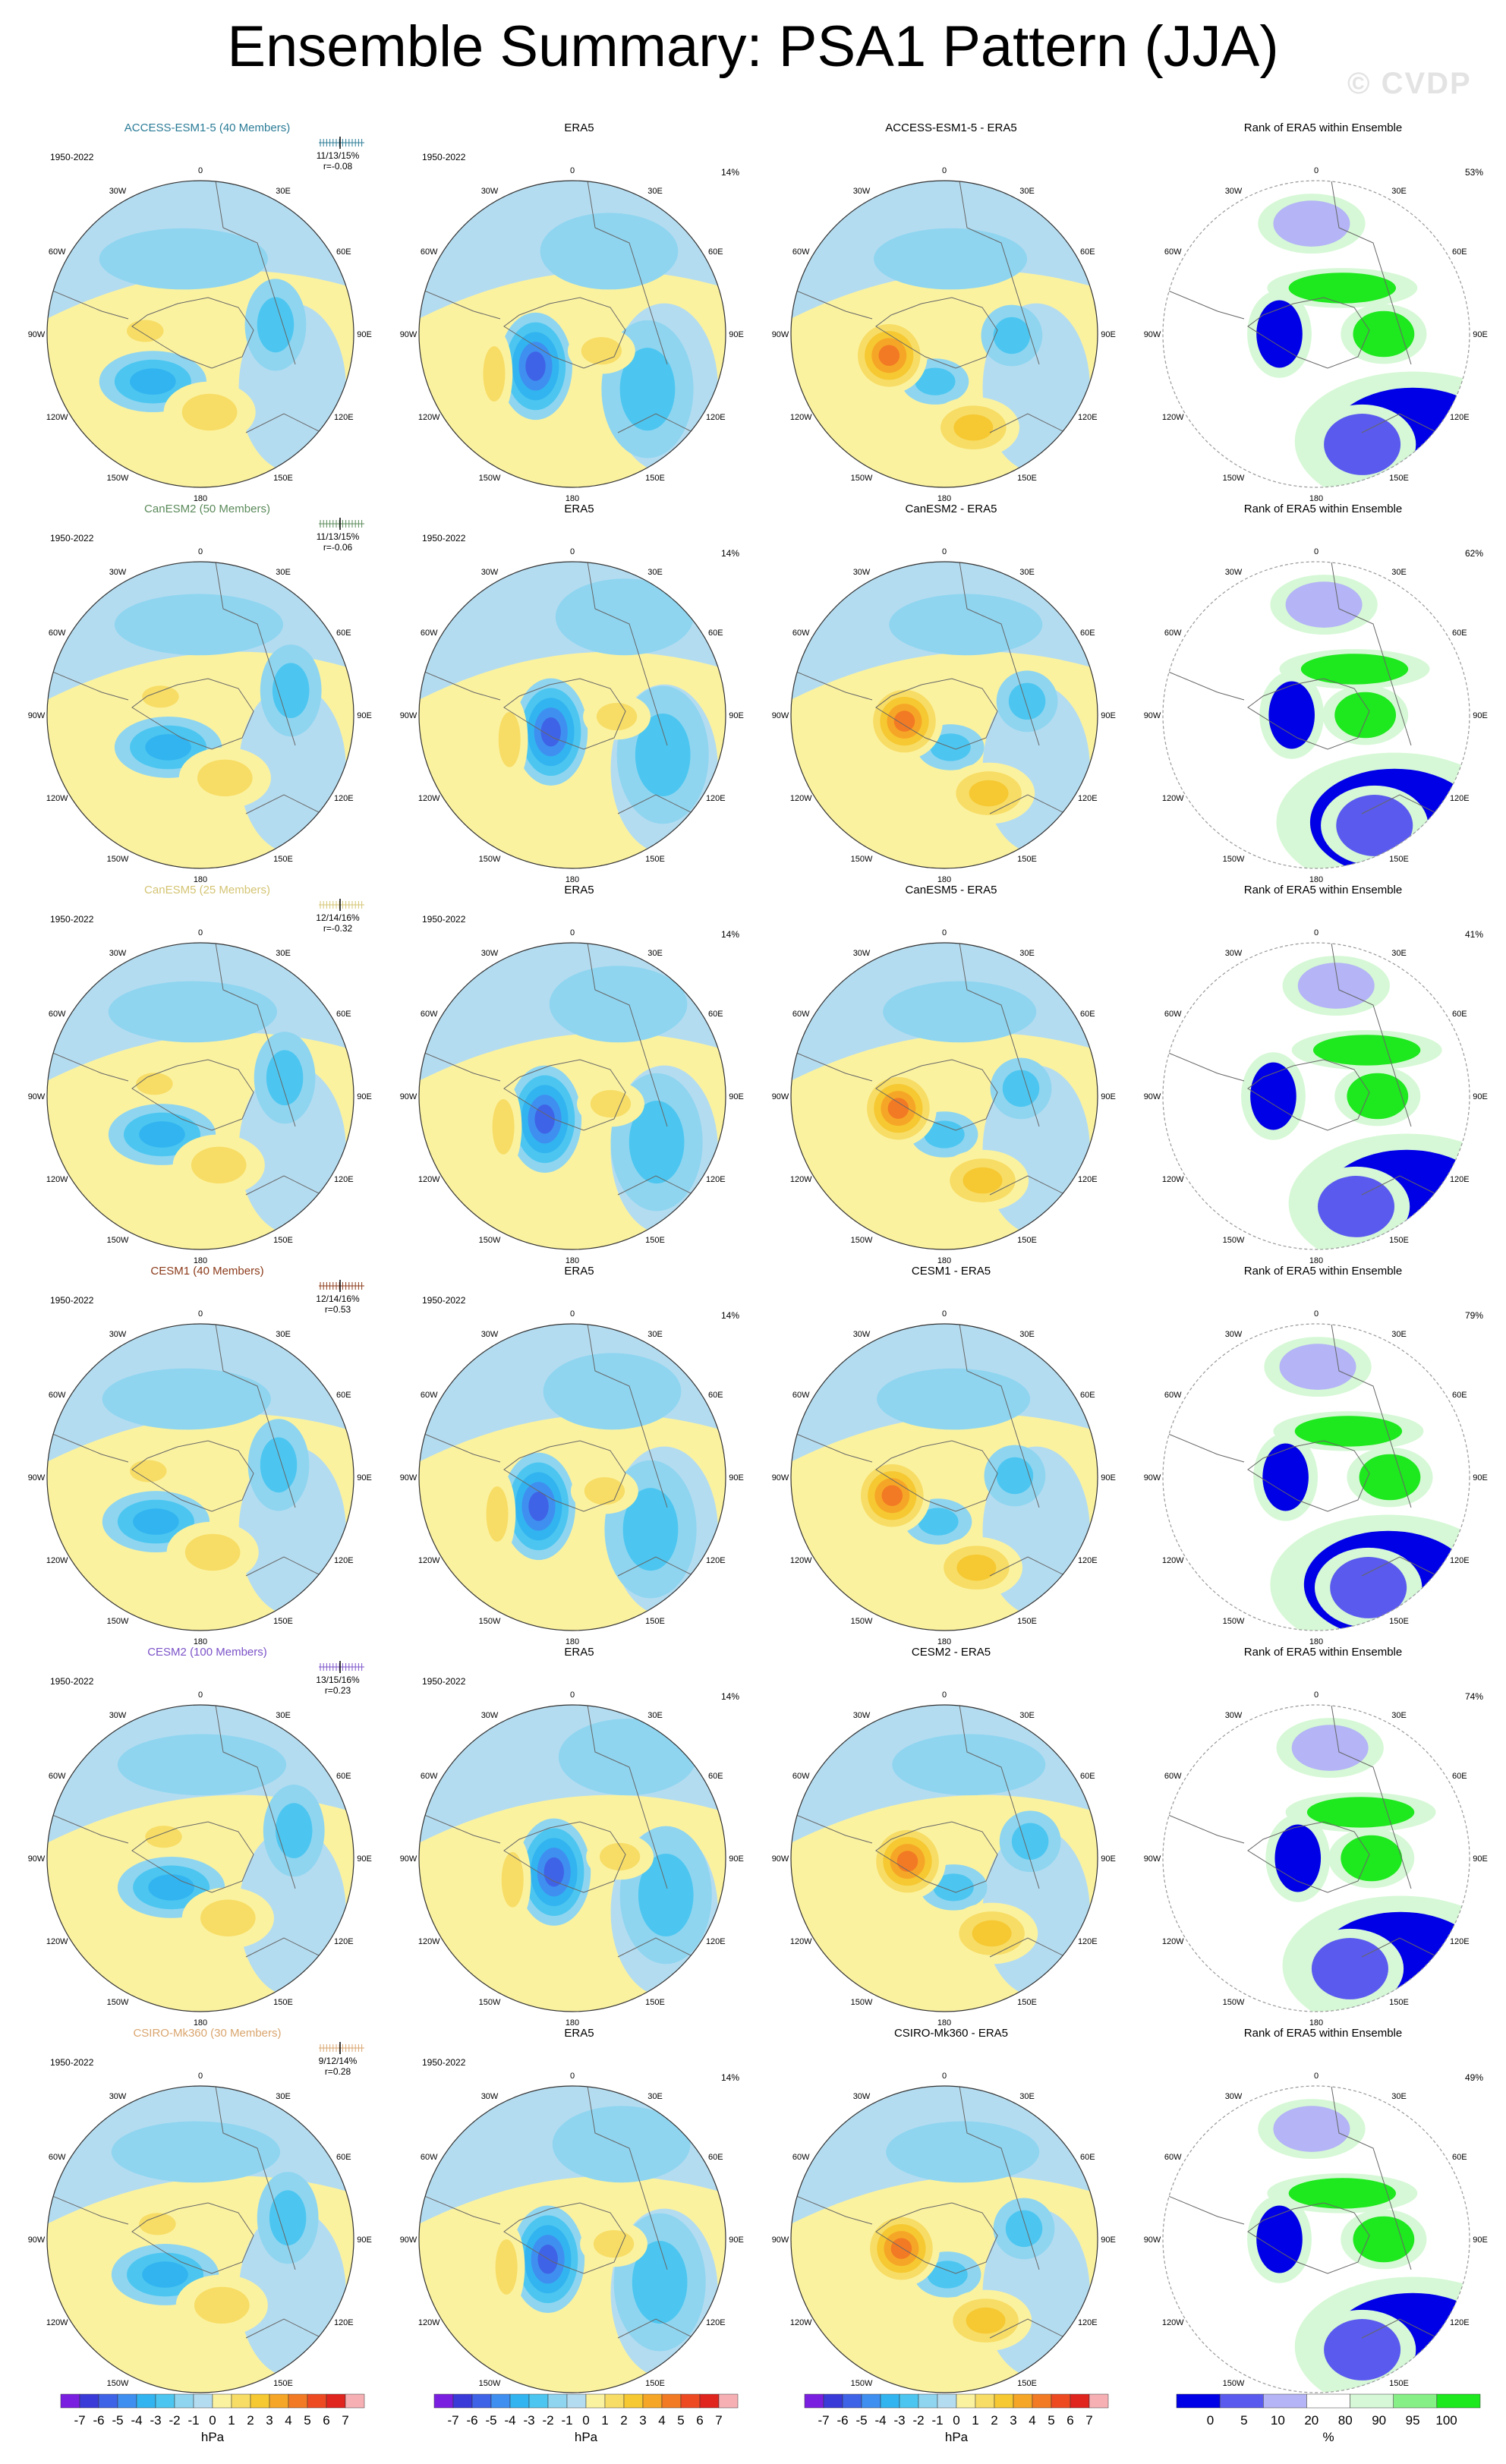 This screenshot has height=2464, width=1506. Describe the element at coordinates (337, 1685) in the screenshot. I see `pc-stats: 13/15/16% r=0.23` at that location.